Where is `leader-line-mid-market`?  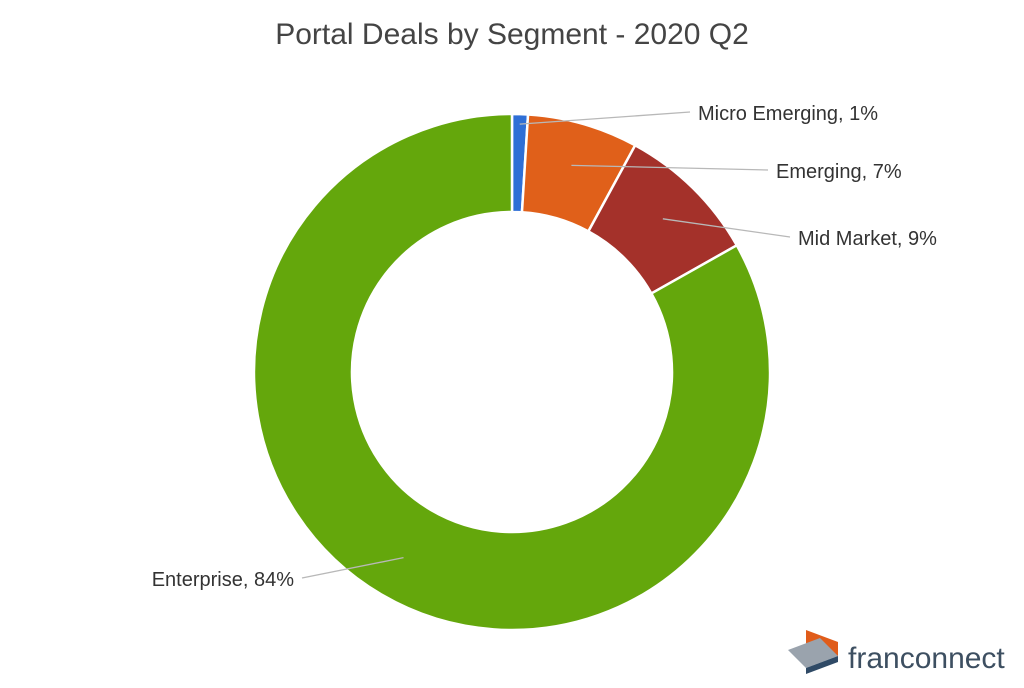 leader-line-mid-market is located at coordinates (726, 228).